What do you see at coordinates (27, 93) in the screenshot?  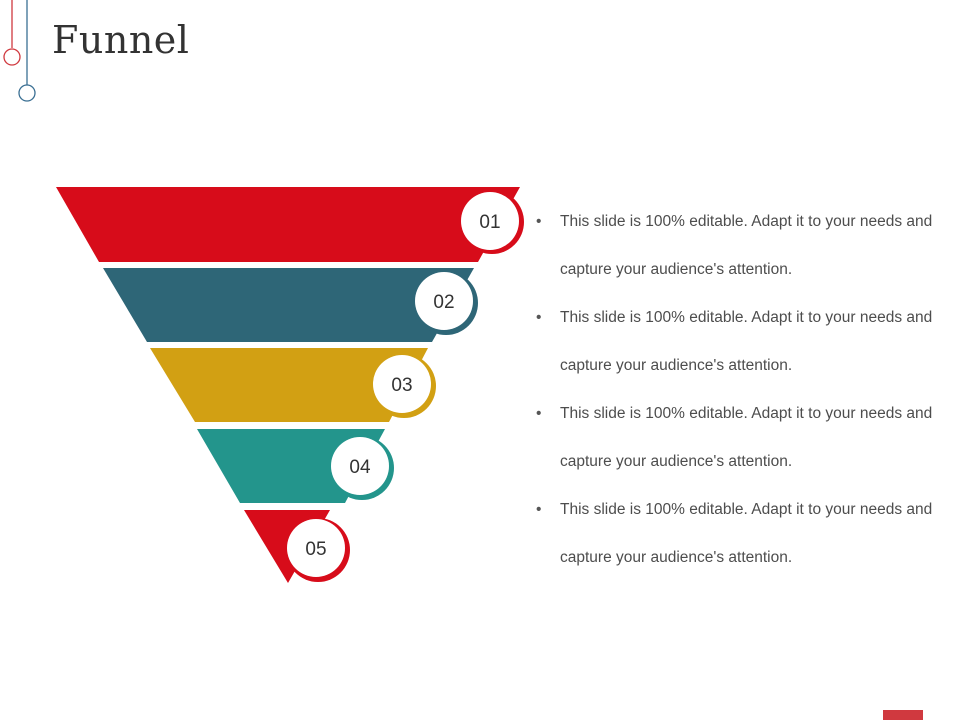 I see `pendant-circle-blue` at bounding box center [27, 93].